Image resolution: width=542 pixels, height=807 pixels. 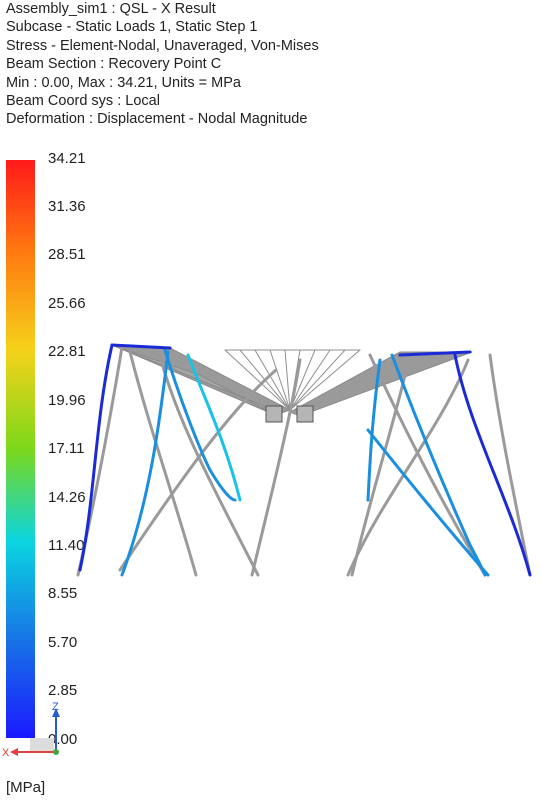 I want to click on coordinate-triad: Z X, so click(x=31, y=730).